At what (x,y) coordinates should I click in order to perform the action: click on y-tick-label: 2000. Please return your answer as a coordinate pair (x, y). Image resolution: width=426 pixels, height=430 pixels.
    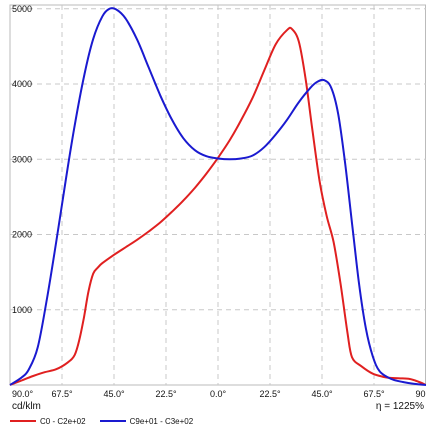
    Looking at the image, I should click on (22, 235).